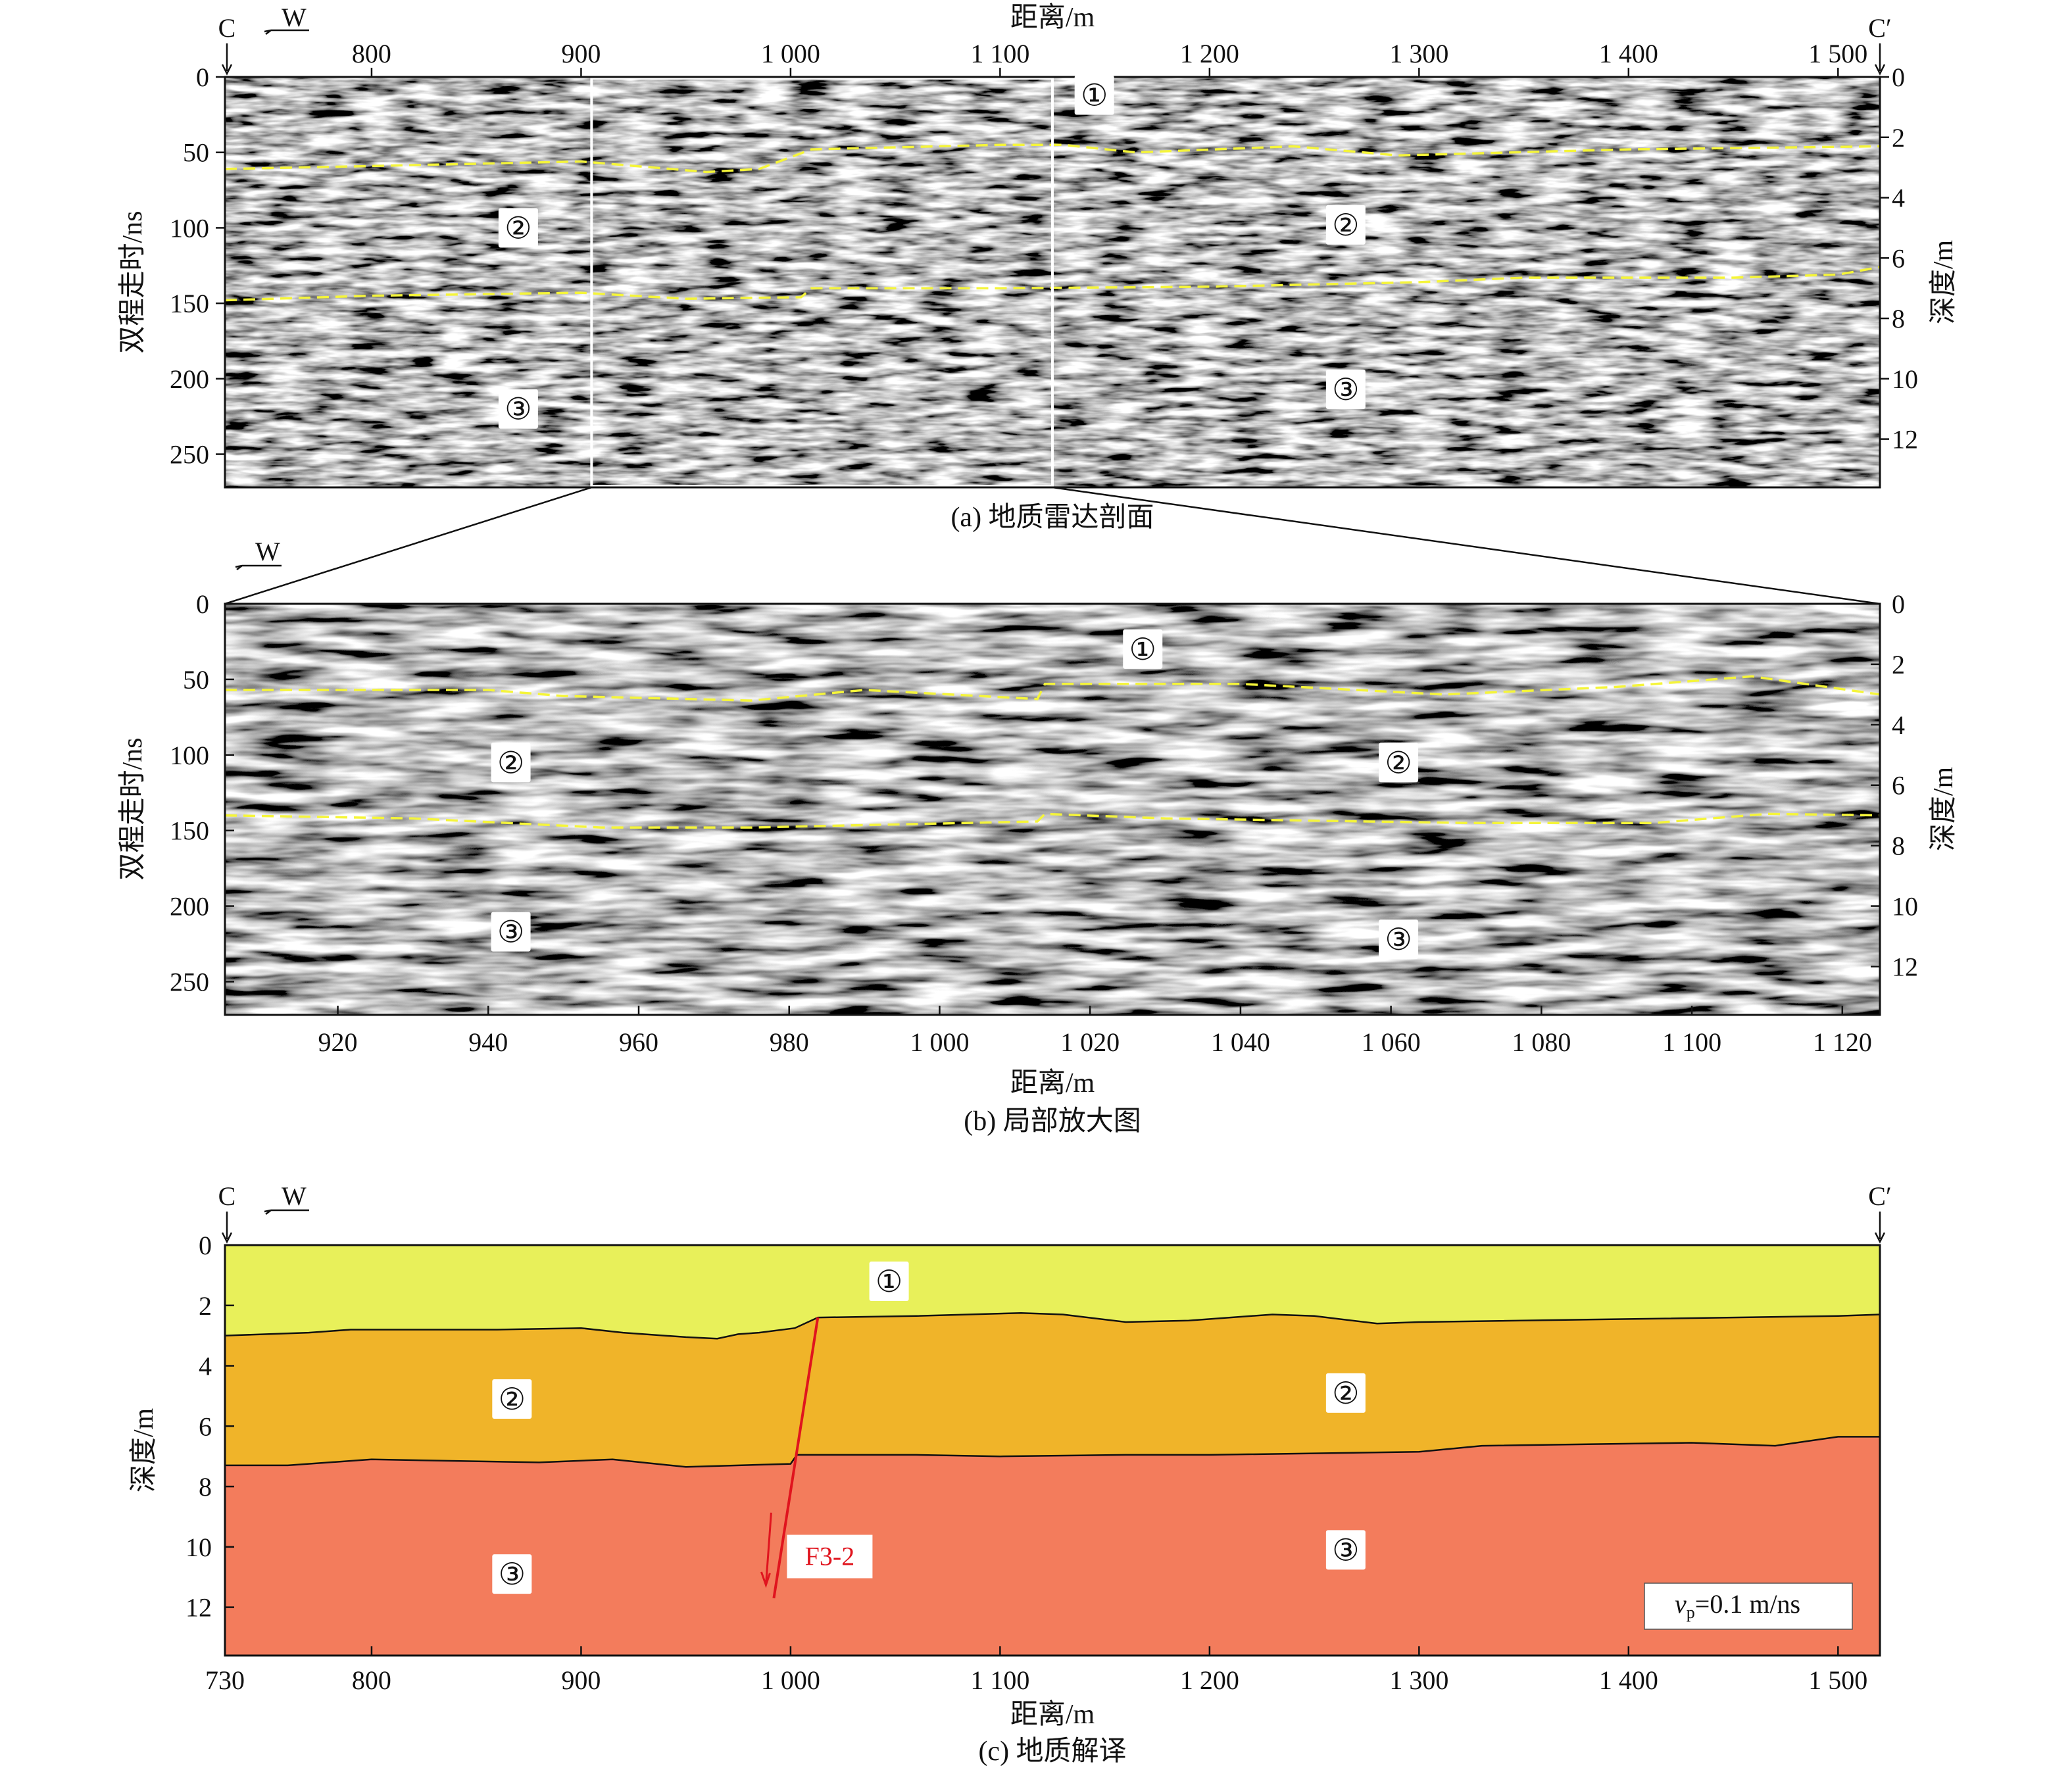  Describe the element at coordinates (1052, 1714) in the screenshot. I see `panel-c-xlabel: 距离/m` at that location.